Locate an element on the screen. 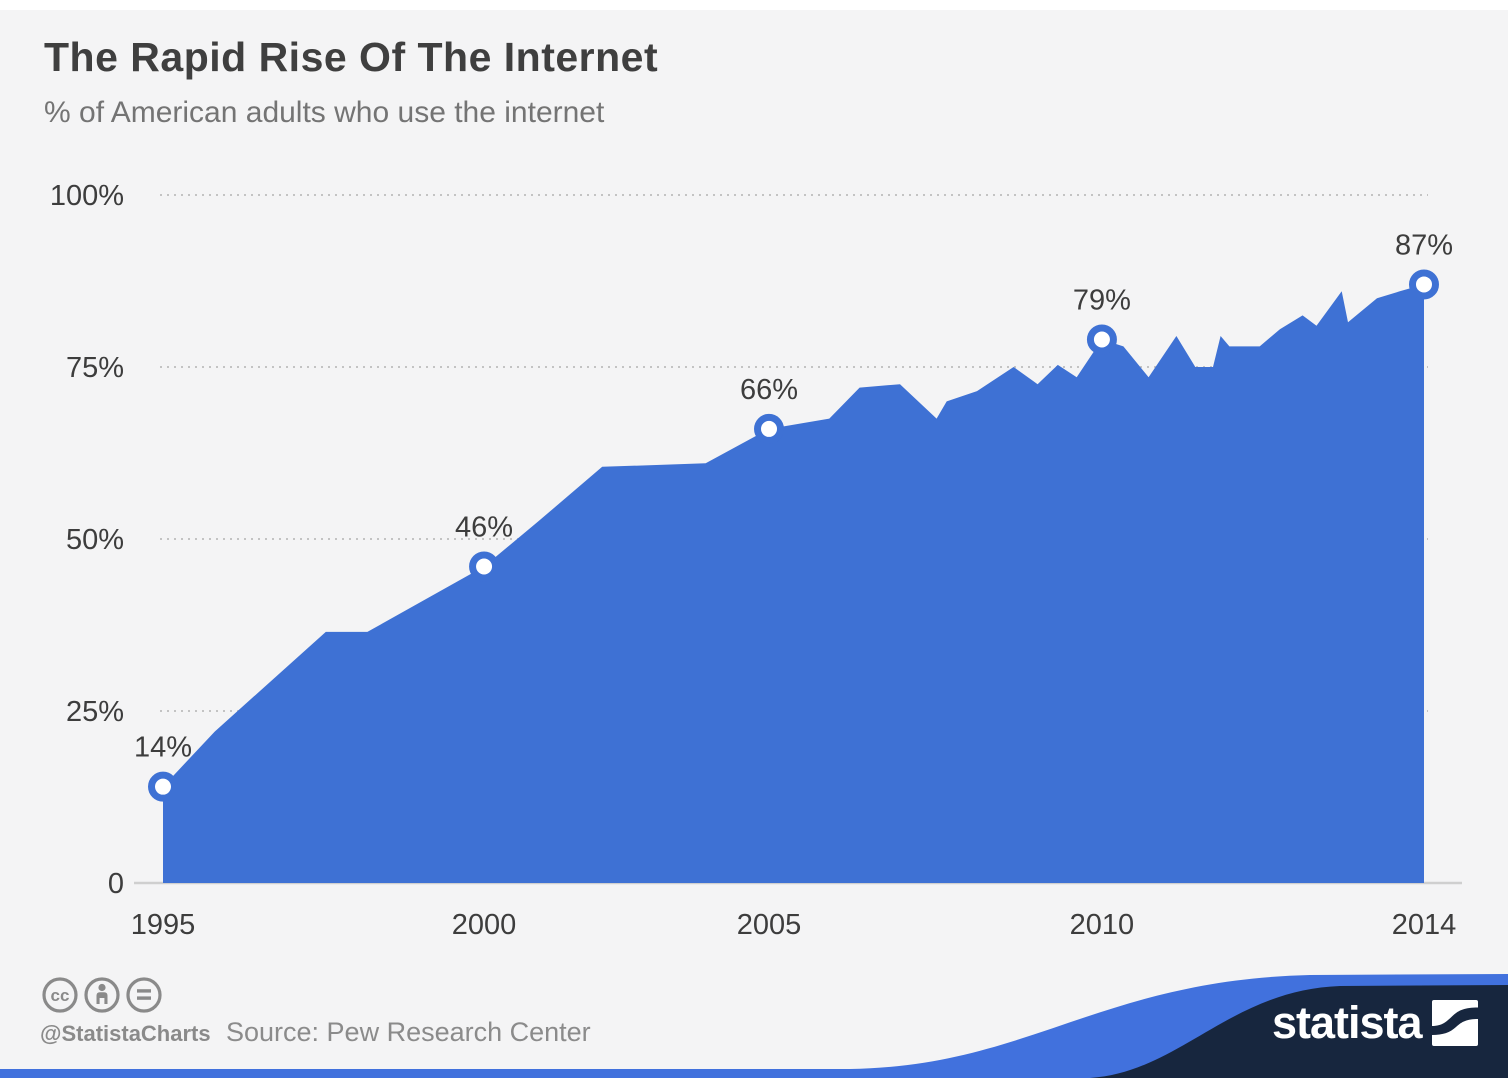 The width and height of the screenshot is (1508, 1078). point-label-2014: 87% is located at coordinates (1424, 245).